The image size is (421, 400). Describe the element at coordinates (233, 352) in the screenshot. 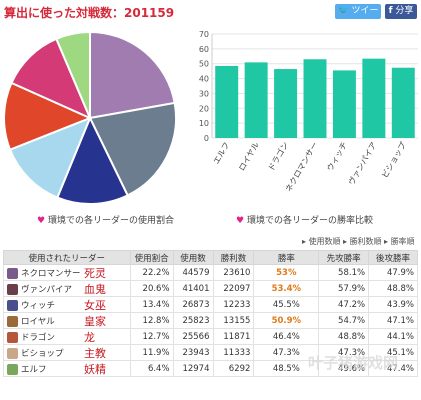

I see `wins-cell: 11333` at that location.